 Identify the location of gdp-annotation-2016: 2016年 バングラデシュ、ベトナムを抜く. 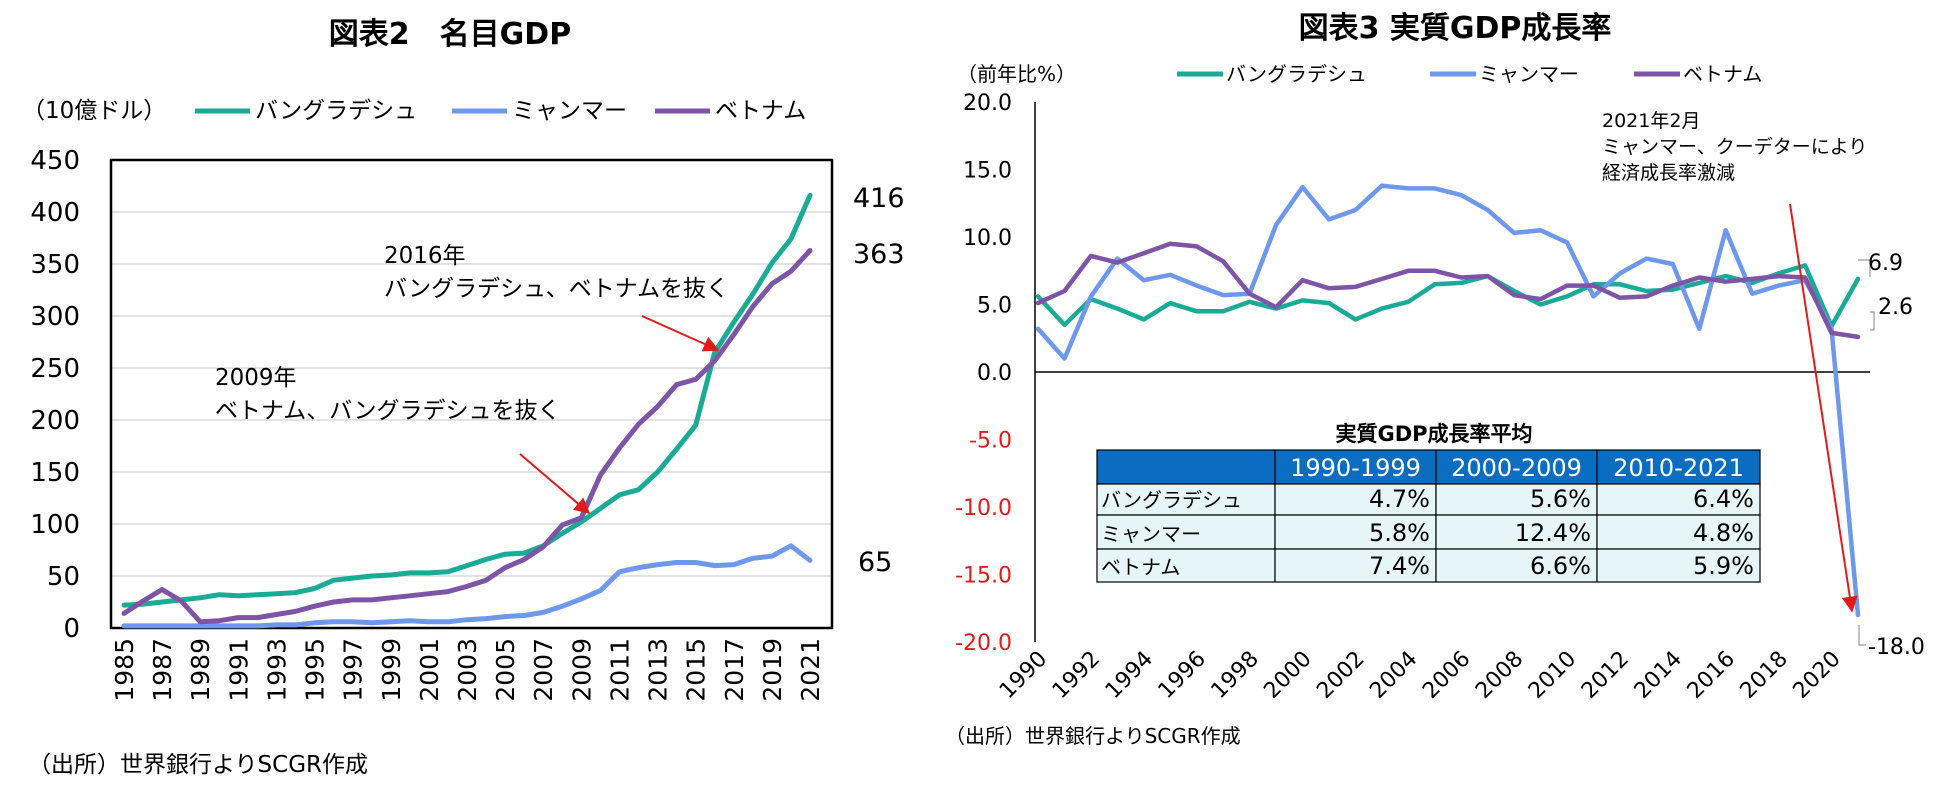
(556, 297).